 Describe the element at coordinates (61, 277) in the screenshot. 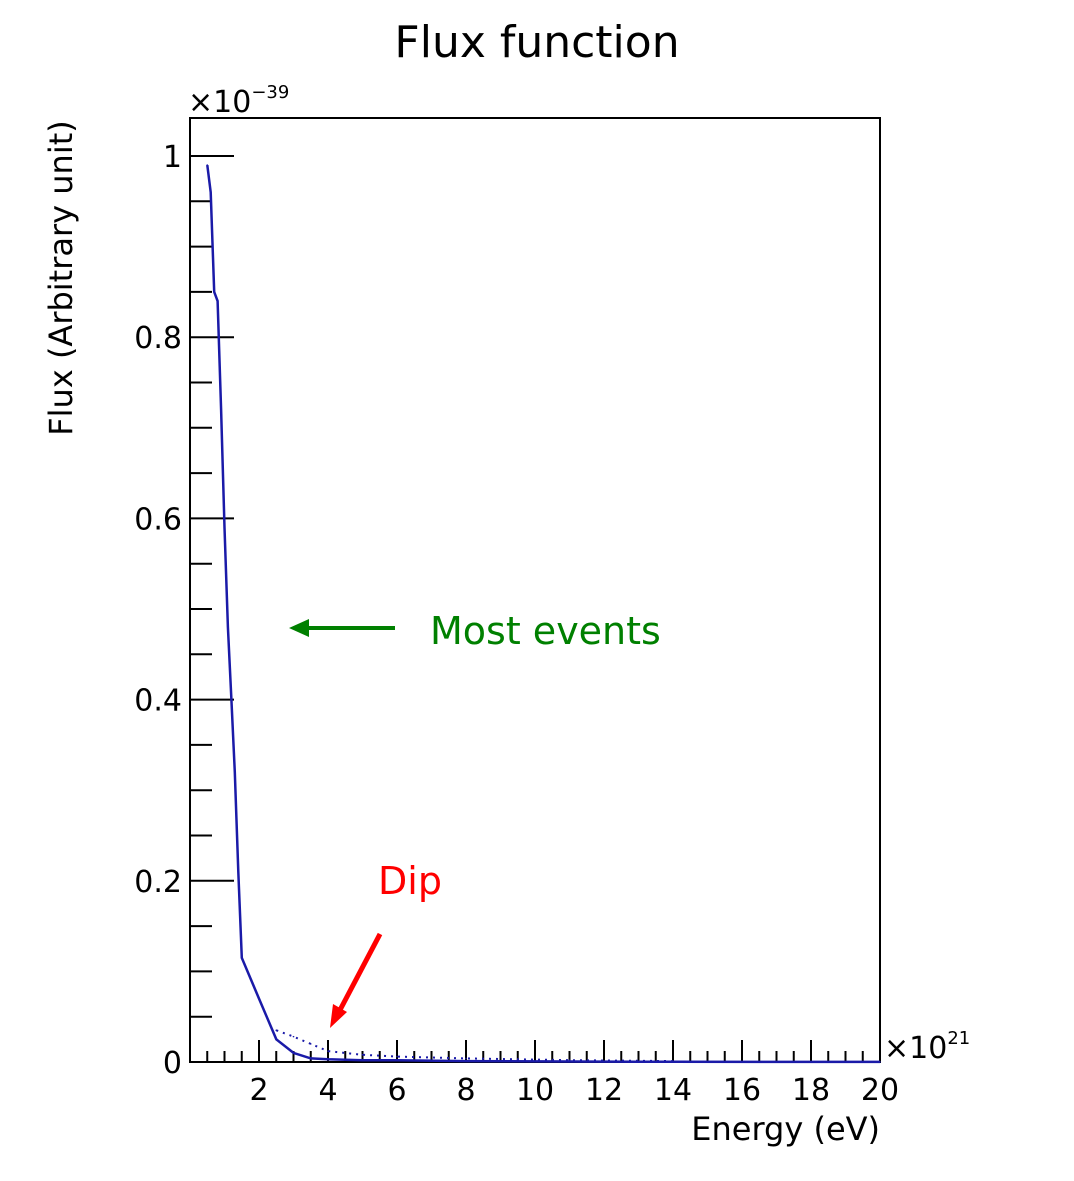

I see `y-axis-label: Flux (Arbitrary unit)` at that location.